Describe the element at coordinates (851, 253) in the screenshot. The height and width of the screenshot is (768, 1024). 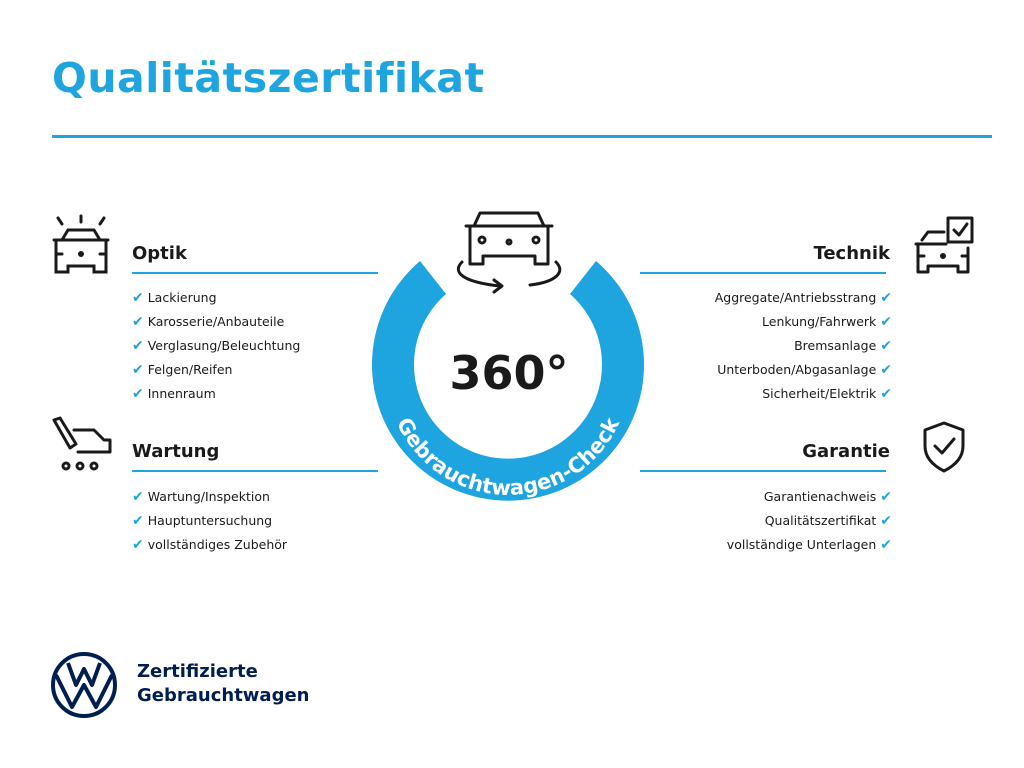
I see `section-heading-technik: Technik` at that location.